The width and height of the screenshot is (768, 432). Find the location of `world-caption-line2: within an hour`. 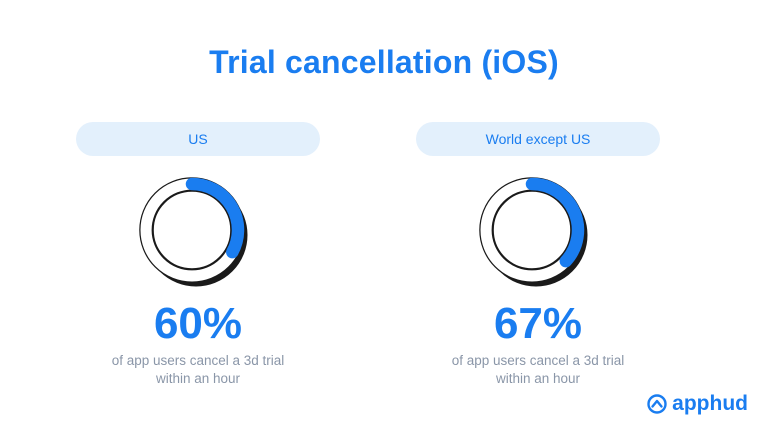

world-caption-line2: within an hour is located at coordinates (538, 378).